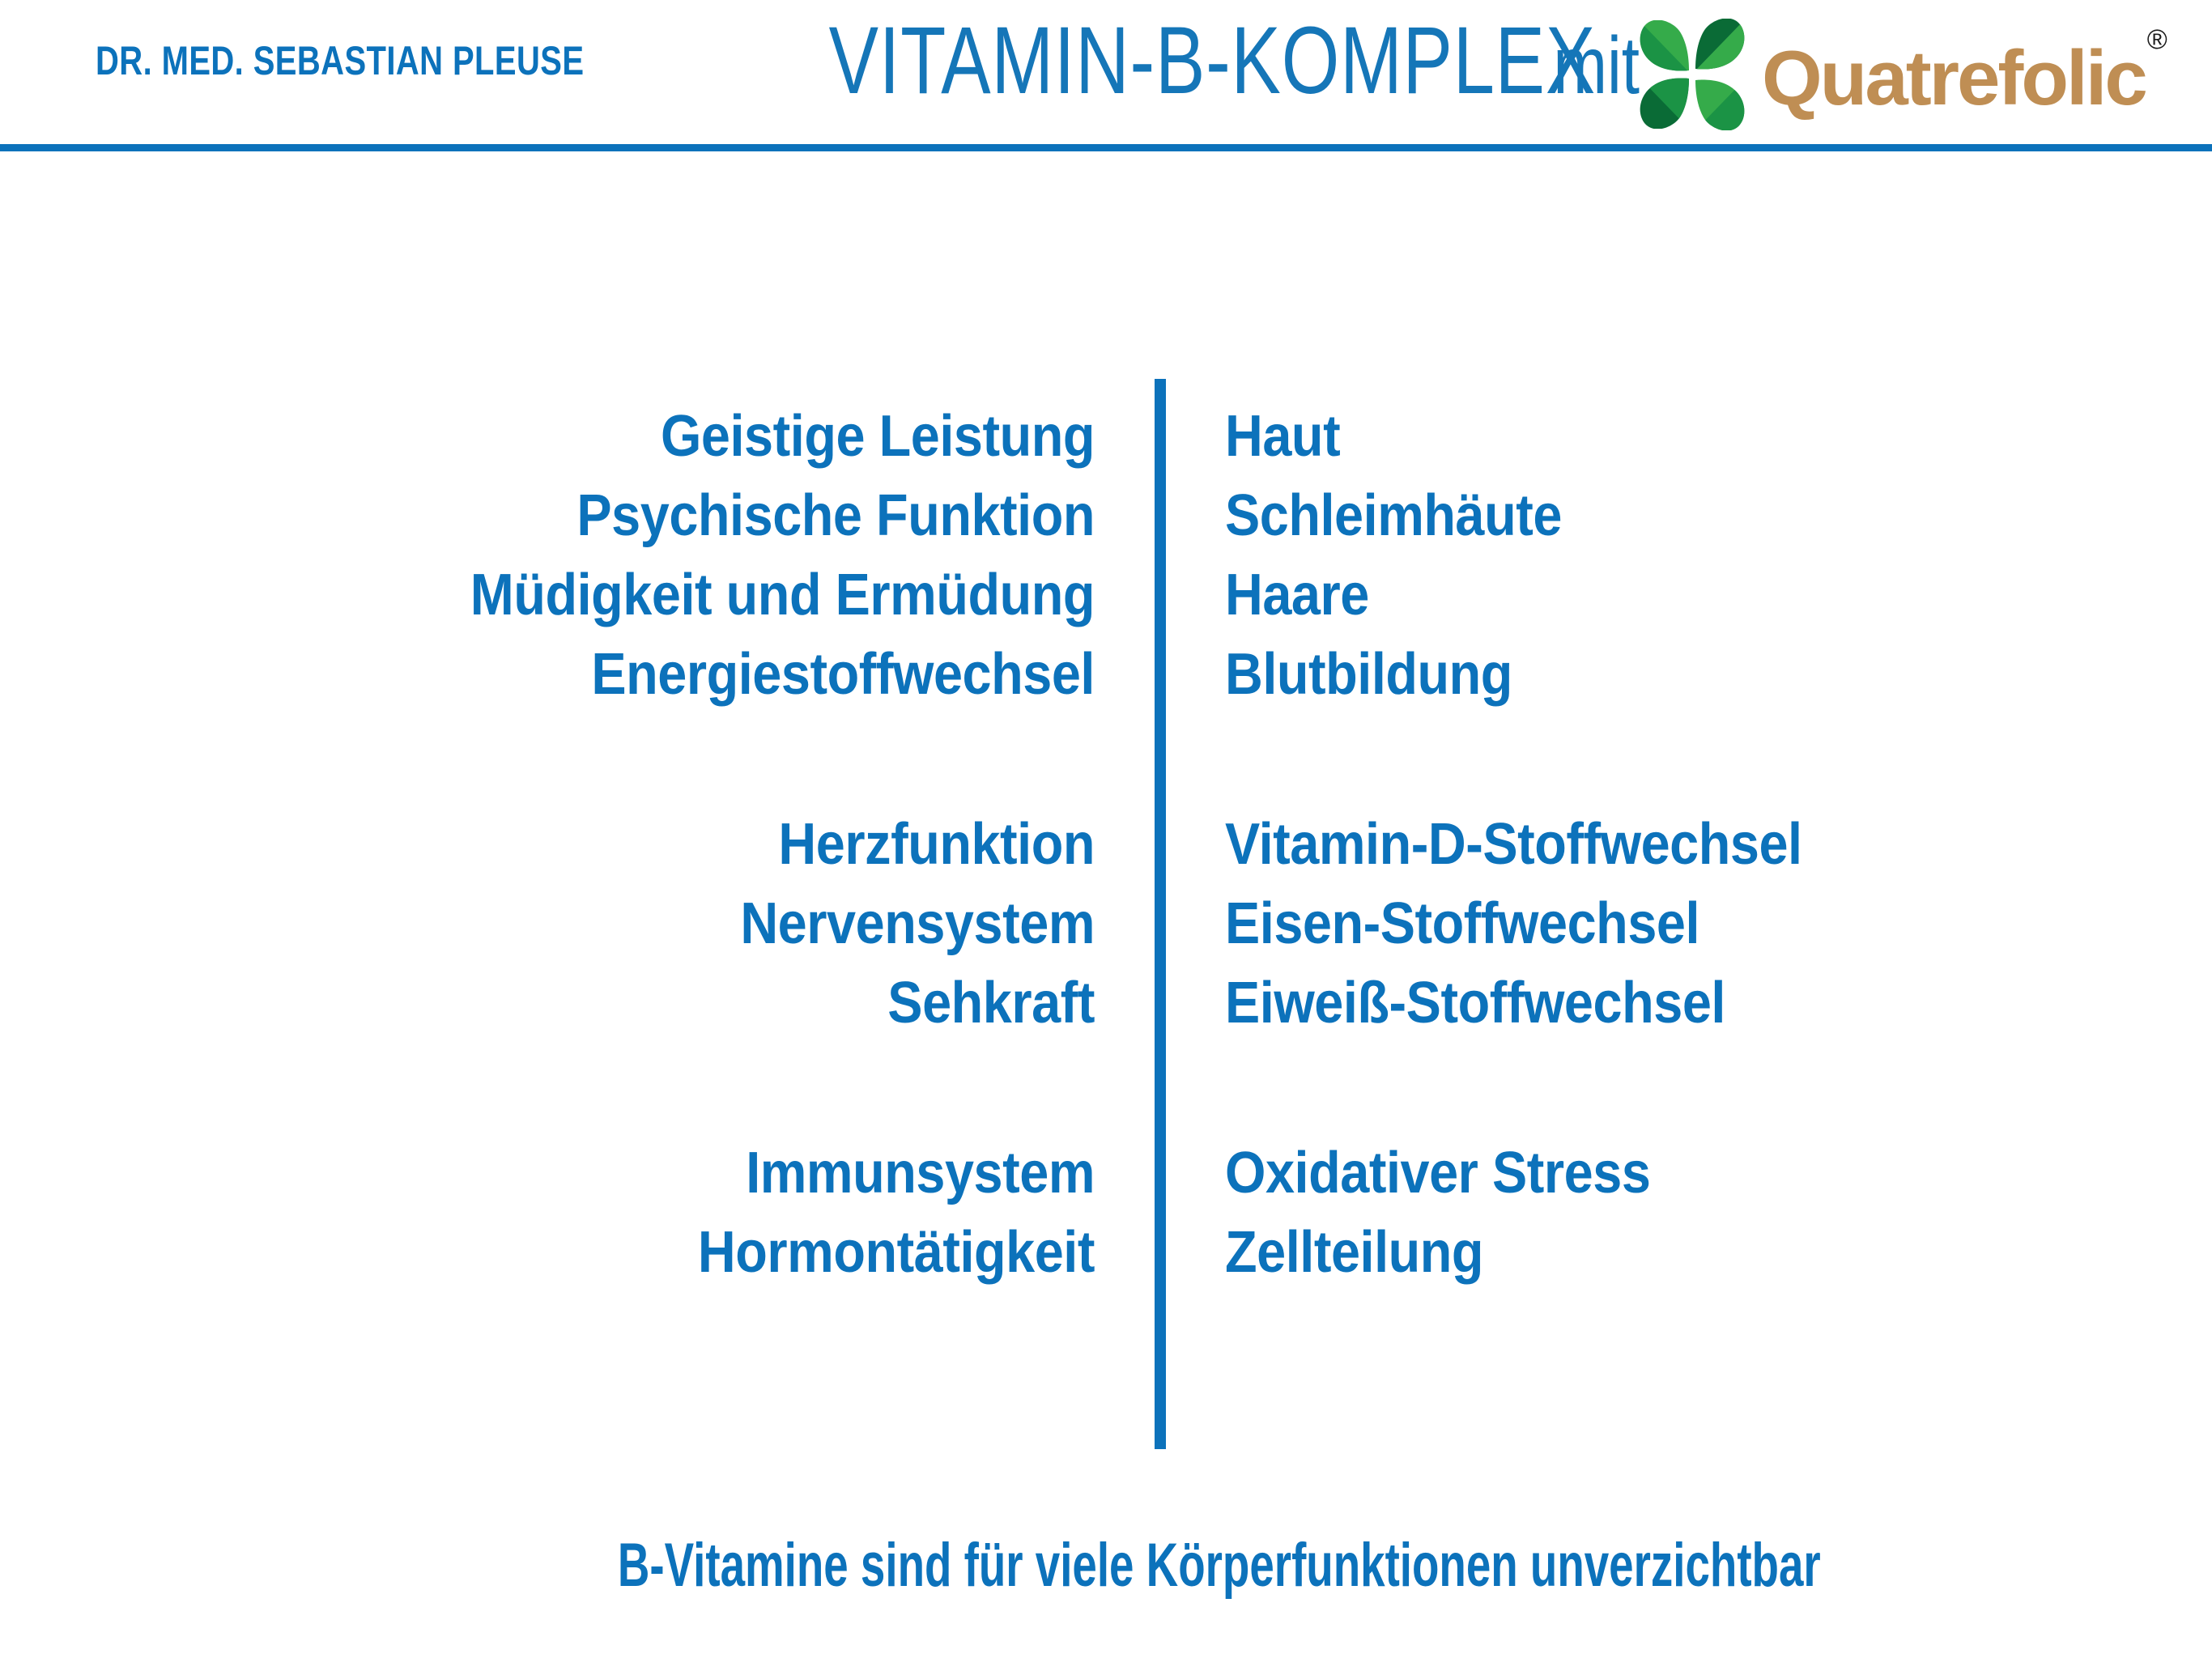 The image size is (2212, 1658). What do you see at coordinates (341, 60) in the screenshot?
I see `brand-name: DR. MED. SEBASTIAN PLEUSE` at bounding box center [341, 60].